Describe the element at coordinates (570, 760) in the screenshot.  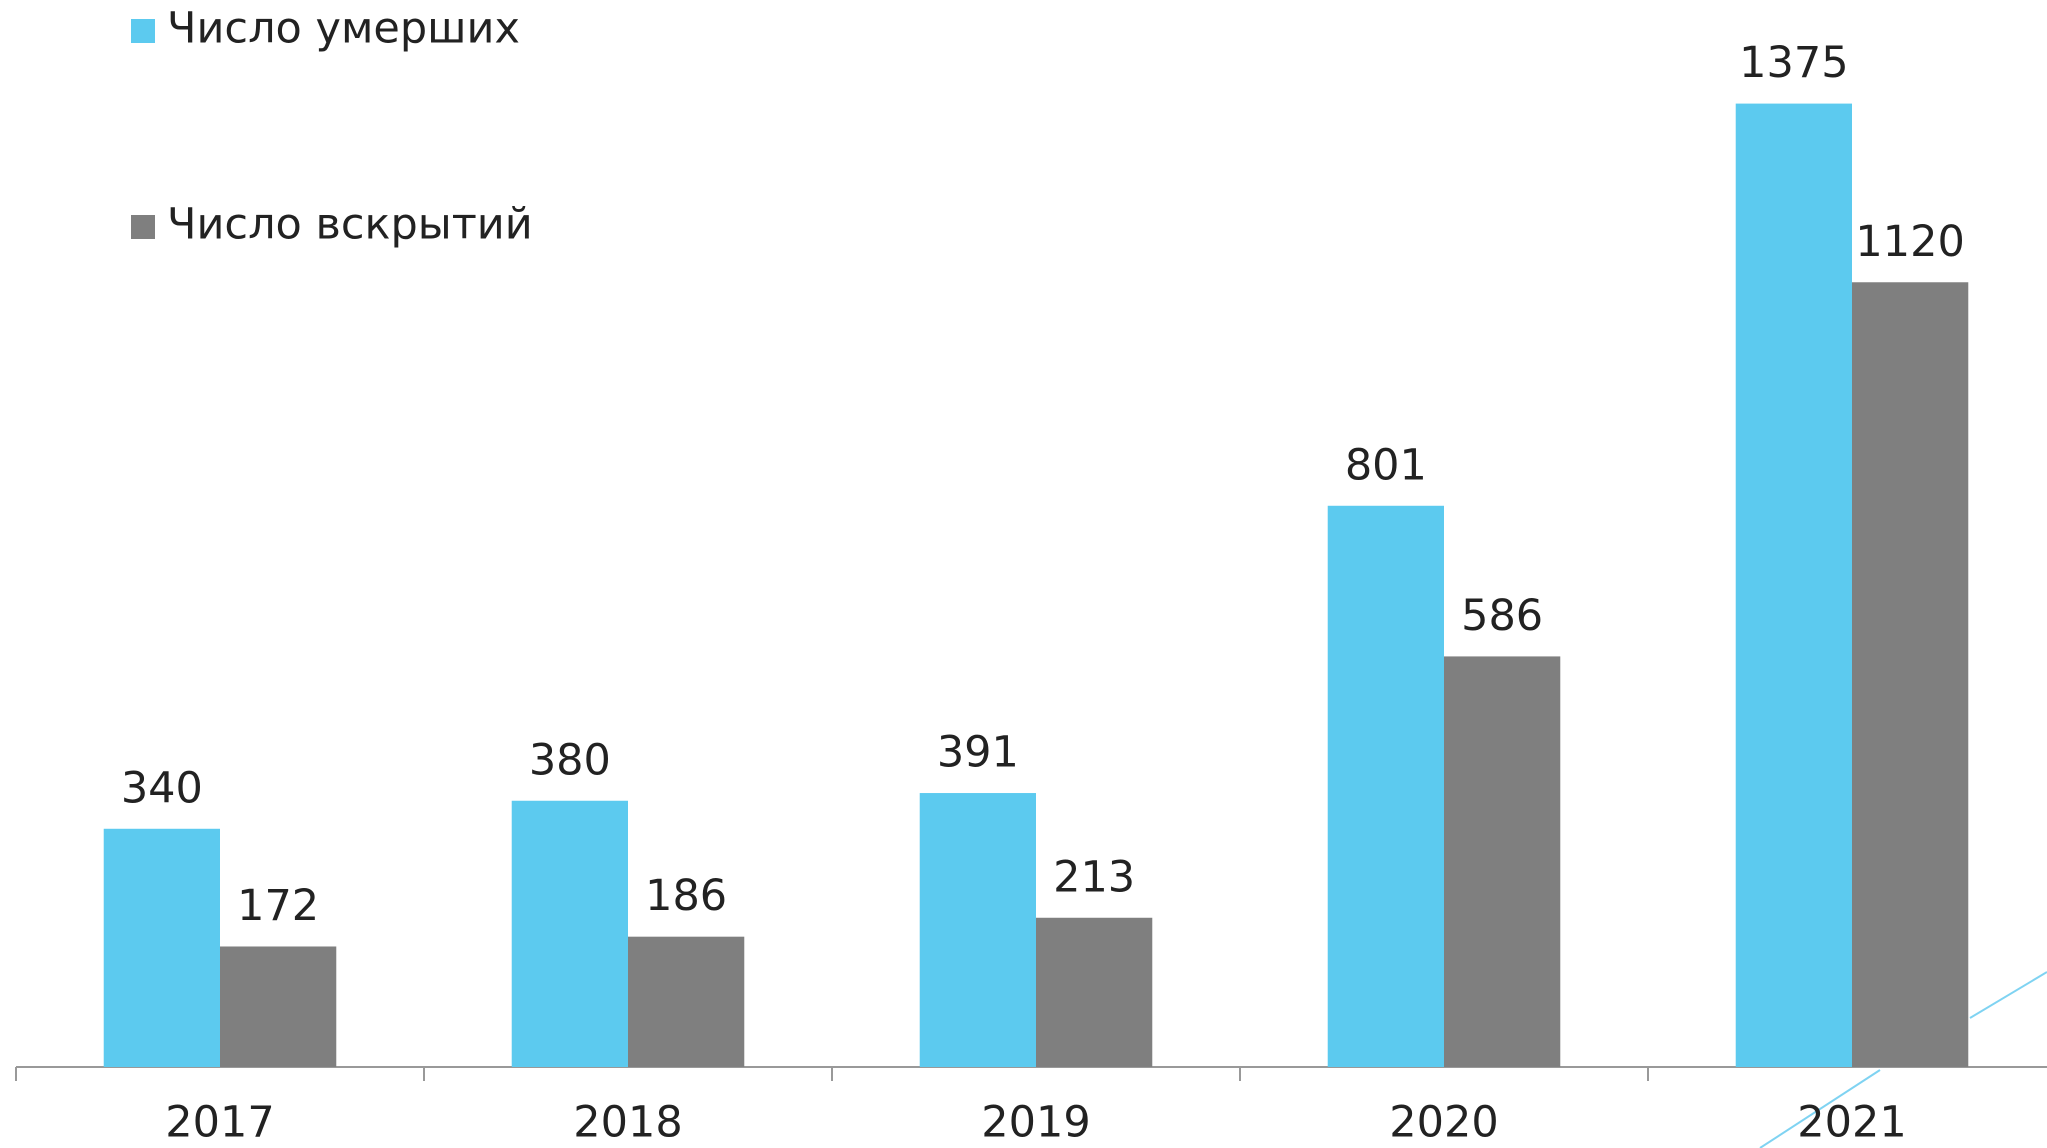
I see `value-label: 380` at that location.